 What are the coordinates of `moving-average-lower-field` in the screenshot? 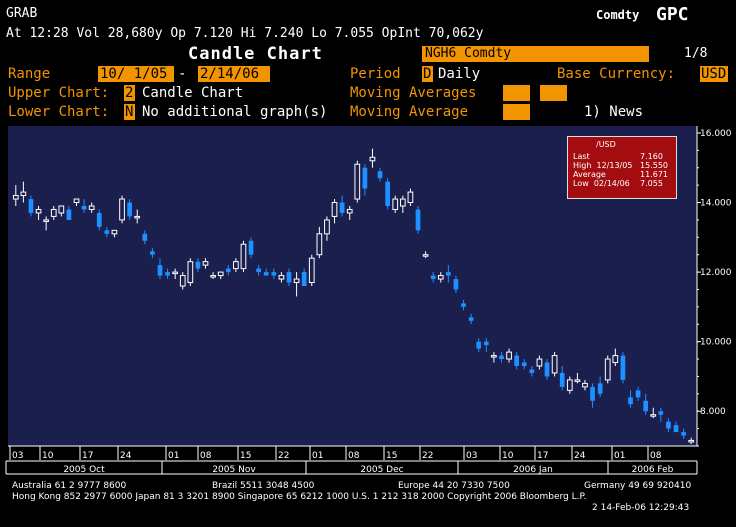 It's located at (516, 112).